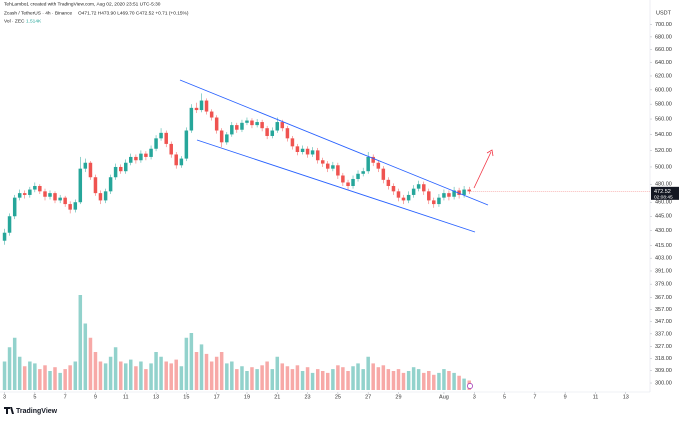 This screenshot has height=421, width=680. I want to click on y-tick-label: 379.00, so click(663, 285).